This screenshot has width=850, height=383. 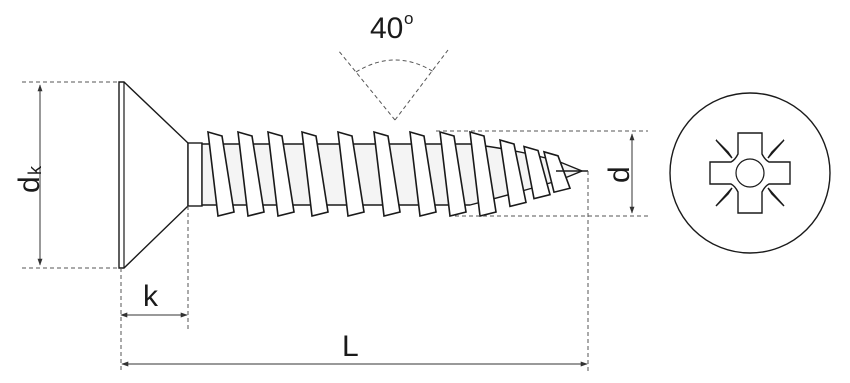 What do you see at coordinates (350, 346) in the screenshot?
I see `l-label: L` at bounding box center [350, 346].